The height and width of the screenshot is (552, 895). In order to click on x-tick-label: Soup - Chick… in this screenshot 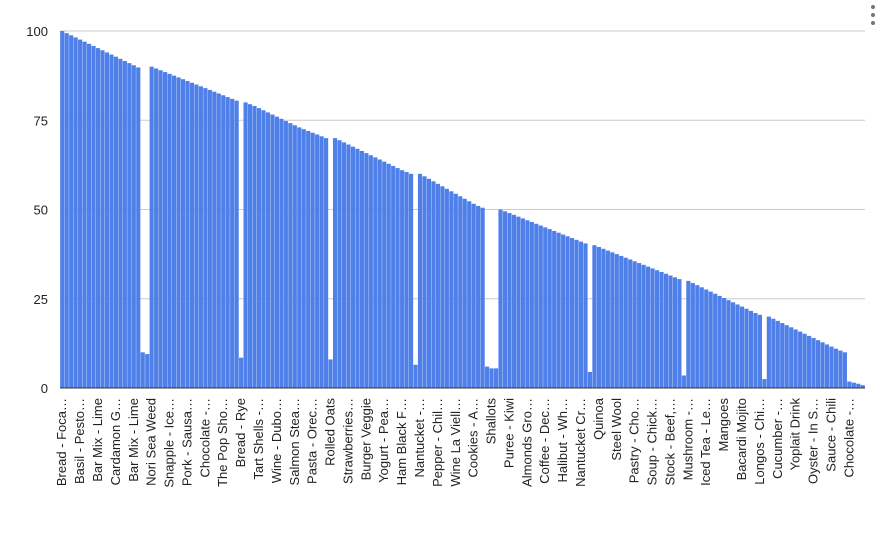, I will do `click(652, 441)`.